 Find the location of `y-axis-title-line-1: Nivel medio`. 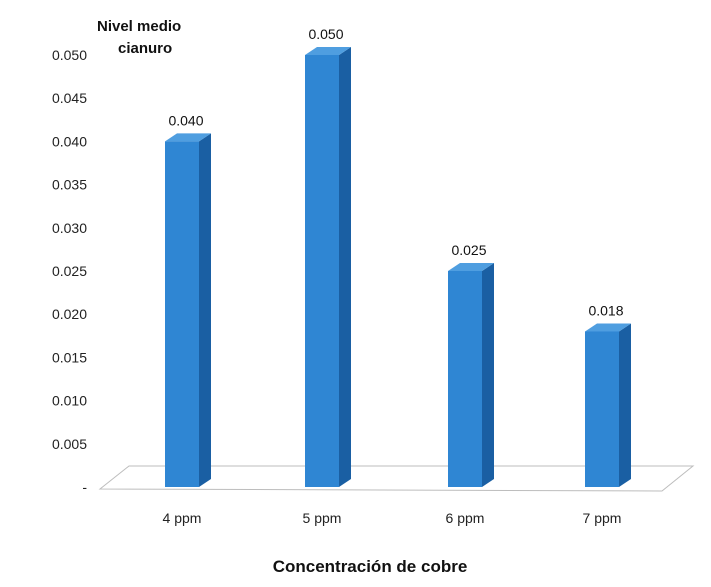

y-axis-title-line-1: Nivel medio is located at coordinates (139, 26).